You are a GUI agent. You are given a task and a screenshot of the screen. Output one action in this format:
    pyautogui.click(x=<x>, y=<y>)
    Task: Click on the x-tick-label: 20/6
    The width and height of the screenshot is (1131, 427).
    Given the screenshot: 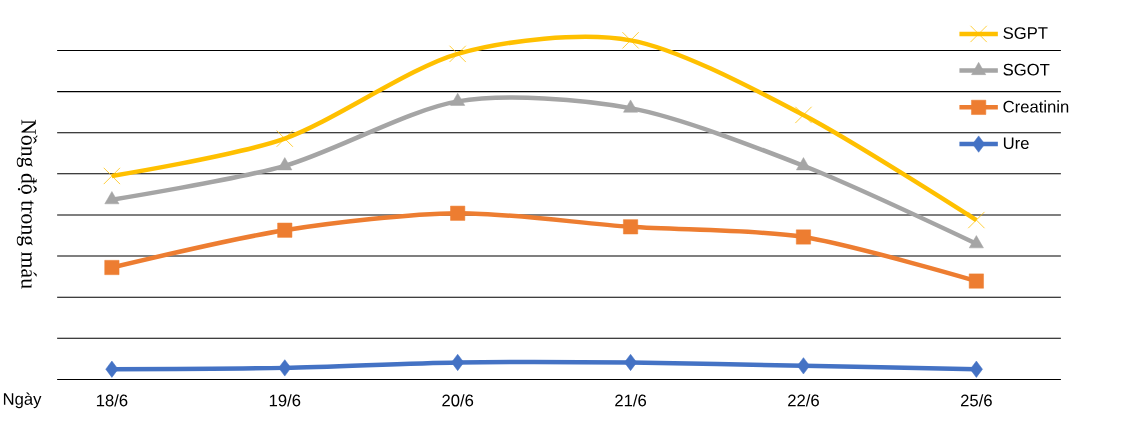 What is the action you would take?
    pyautogui.click(x=458, y=400)
    